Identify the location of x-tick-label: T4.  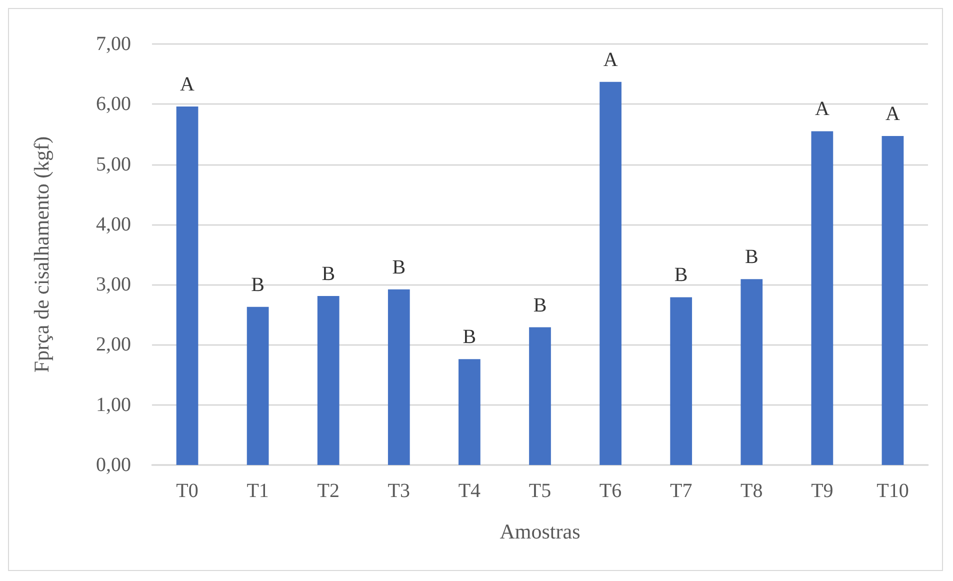
(469, 491).